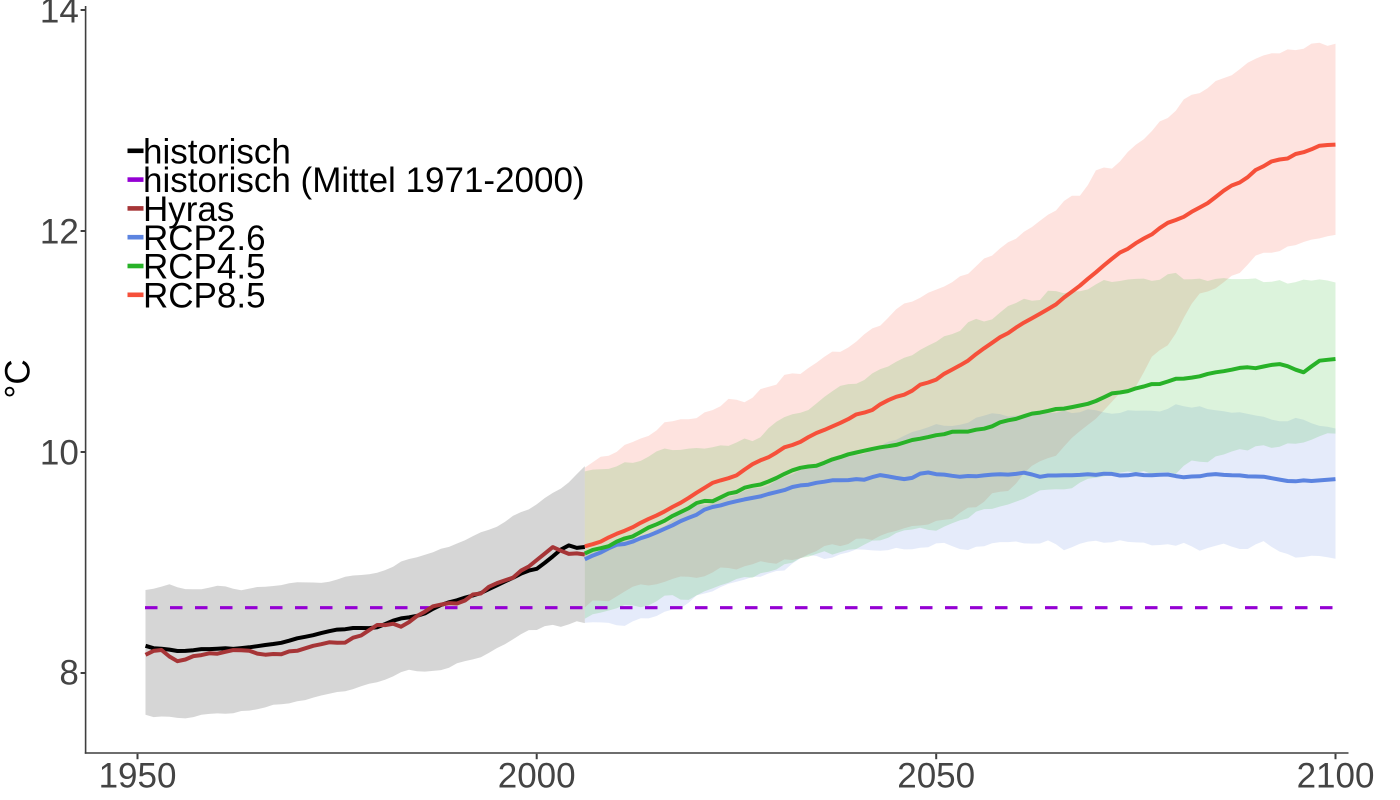 This screenshot has width=1400, height=800. What do you see at coordinates (364, 180) in the screenshot?
I see `svg-text: historisch (Mittel 1971-2000)` at bounding box center [364, 180].